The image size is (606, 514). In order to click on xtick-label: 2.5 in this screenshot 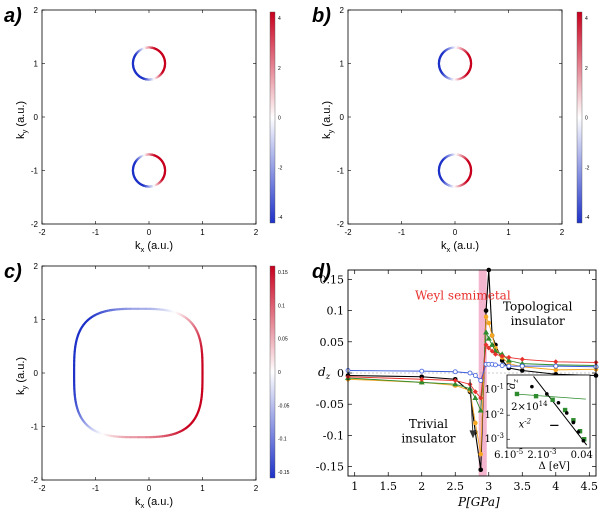, I will do `click(455, 486)`.